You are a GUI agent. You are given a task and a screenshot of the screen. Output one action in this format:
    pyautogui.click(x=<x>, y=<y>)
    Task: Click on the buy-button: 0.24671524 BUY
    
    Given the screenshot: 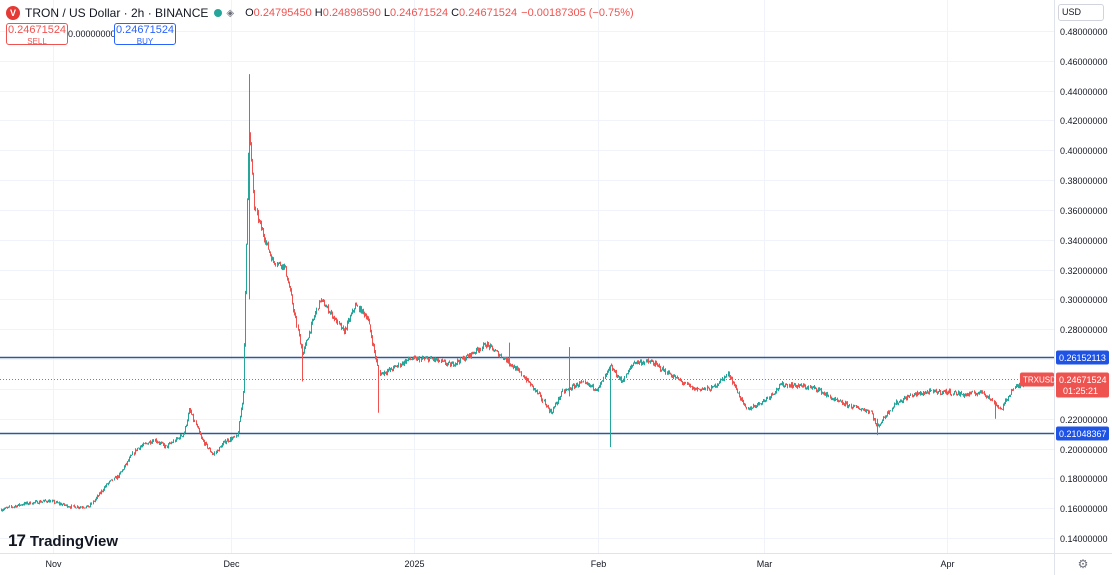 What is the action you would take?
    pyautogui.click(x=145, y=34)
    